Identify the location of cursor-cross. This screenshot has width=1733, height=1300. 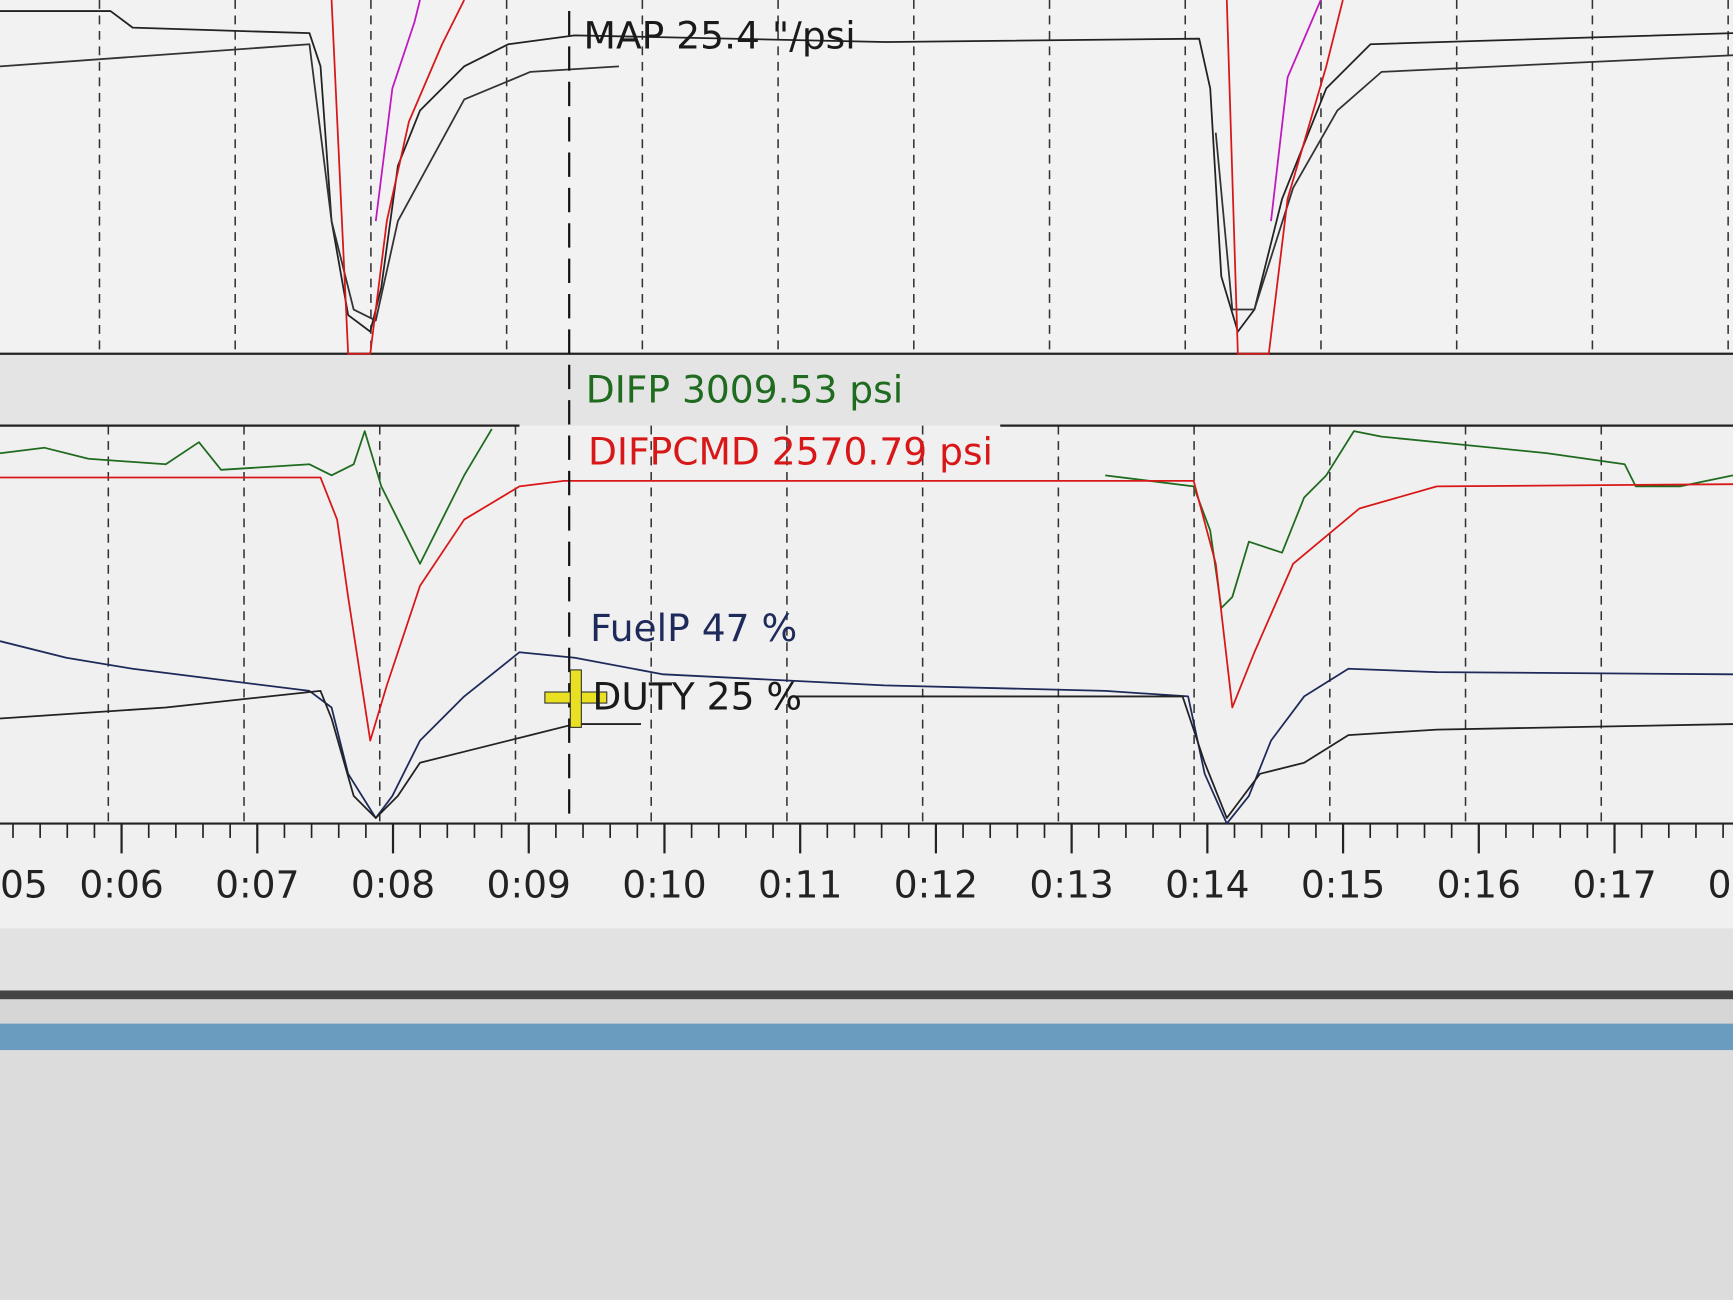
(576, 698).